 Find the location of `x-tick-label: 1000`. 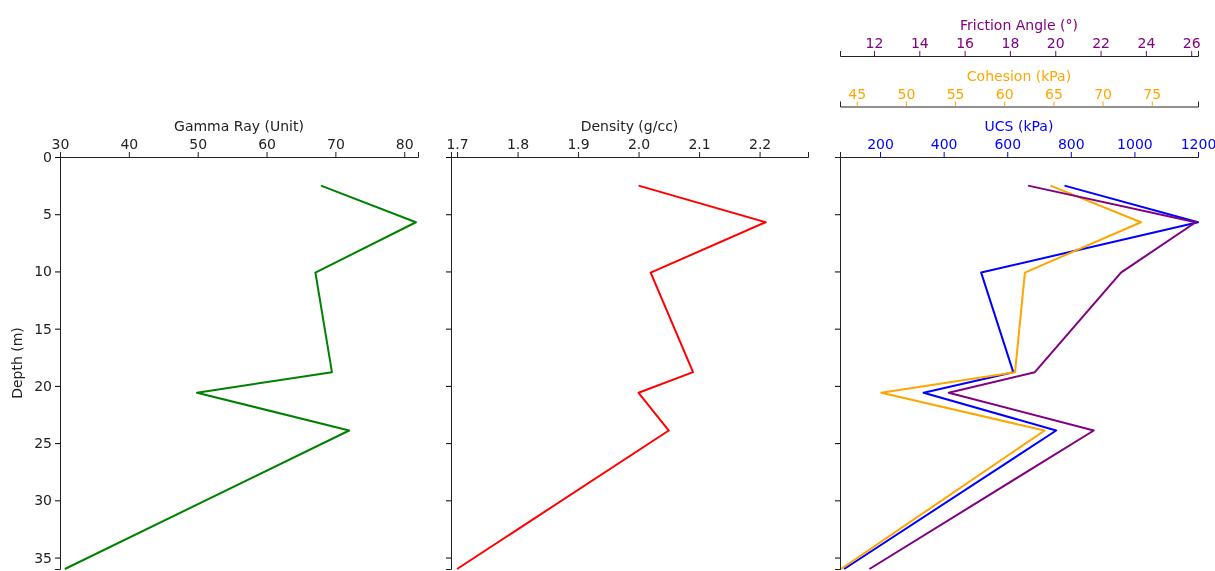

x-tick-label: 1000 is located at coordinates (1135, 144).